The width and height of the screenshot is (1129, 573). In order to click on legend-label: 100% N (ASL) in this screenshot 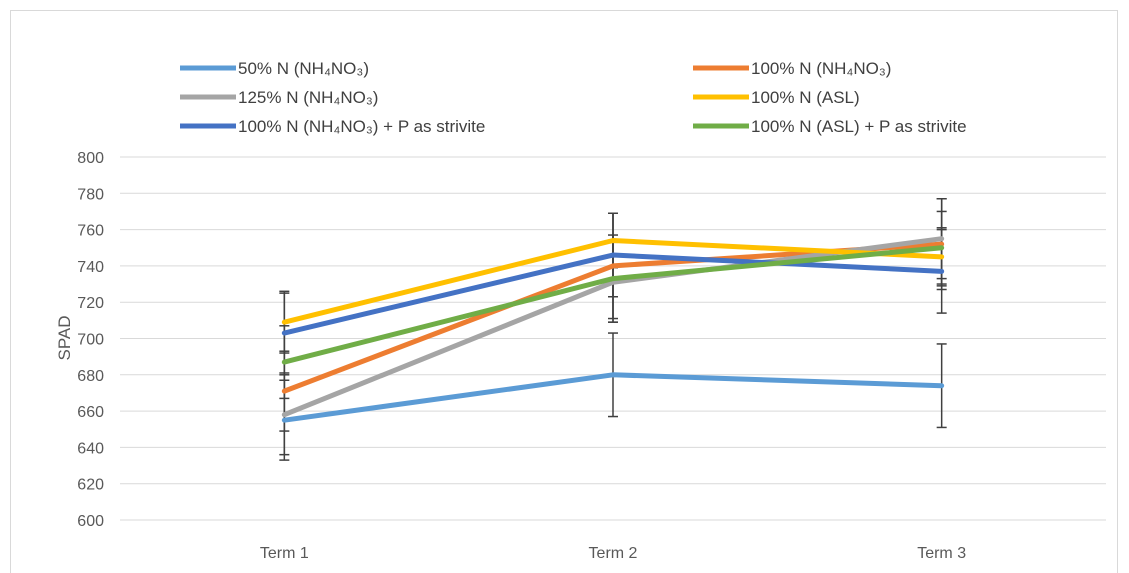, I will do `click(805, 97)`.